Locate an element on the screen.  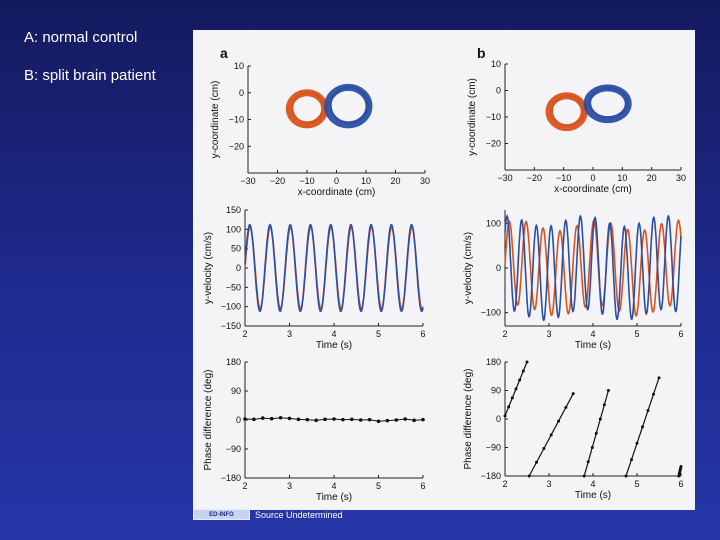
panel-a2-y-tick-label: −150 is located at coordinates (231, 326).